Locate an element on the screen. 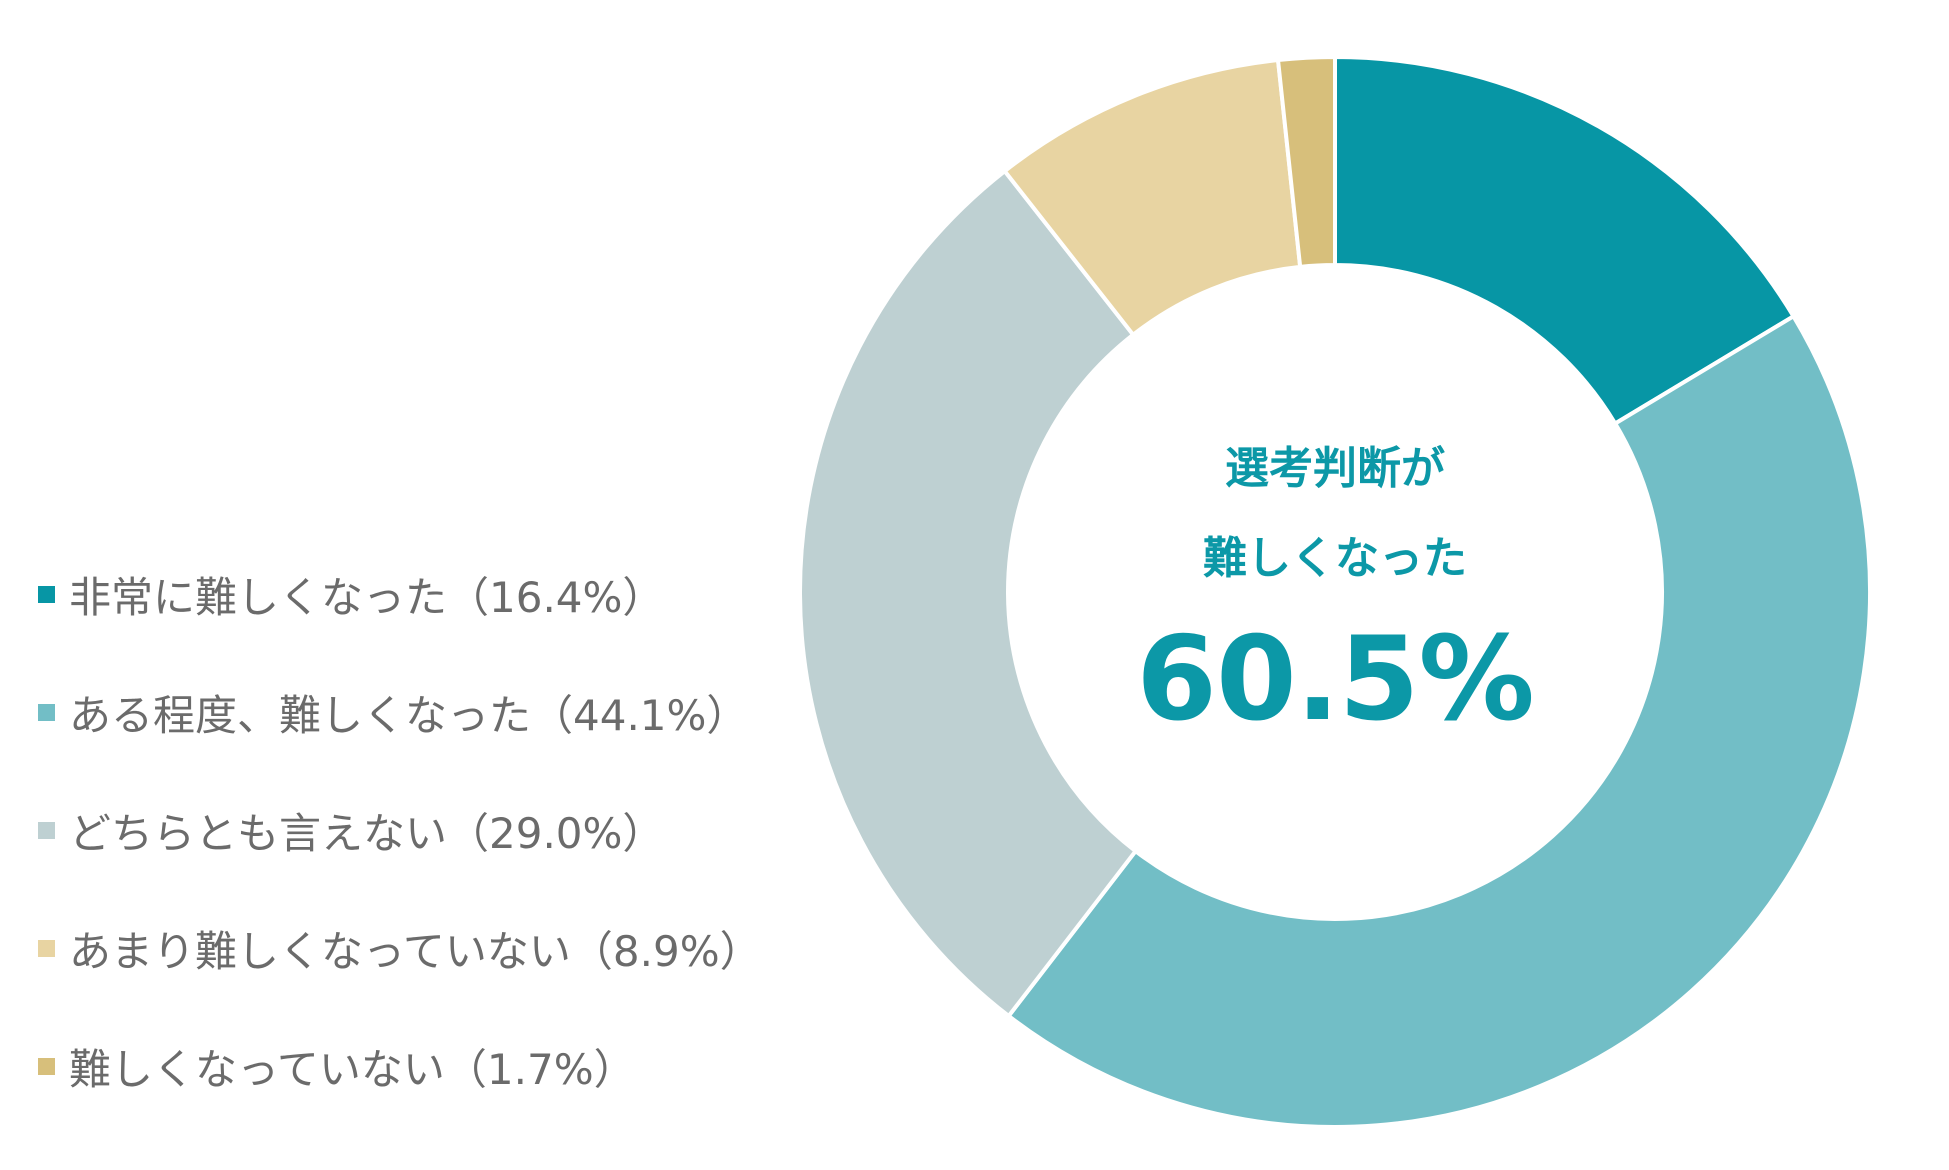 This screenshot has width=1949, height=1170. legend-item: 非常に難しくなった（16.4%） is located at coordinates (418, 594).